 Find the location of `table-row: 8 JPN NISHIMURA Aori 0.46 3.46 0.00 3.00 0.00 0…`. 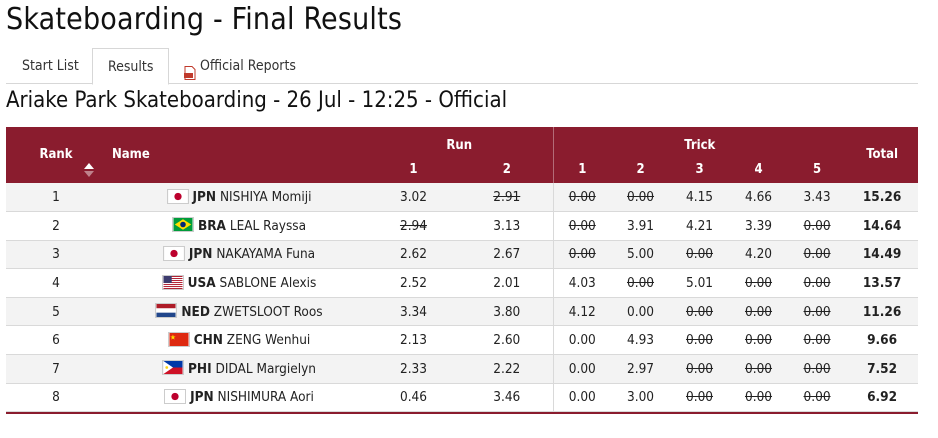

table-row: 8 JPN NISHIMURA Aori 0.46 3.46 0.00 3.00 0.00 0… is located at coordinates (462, 398).